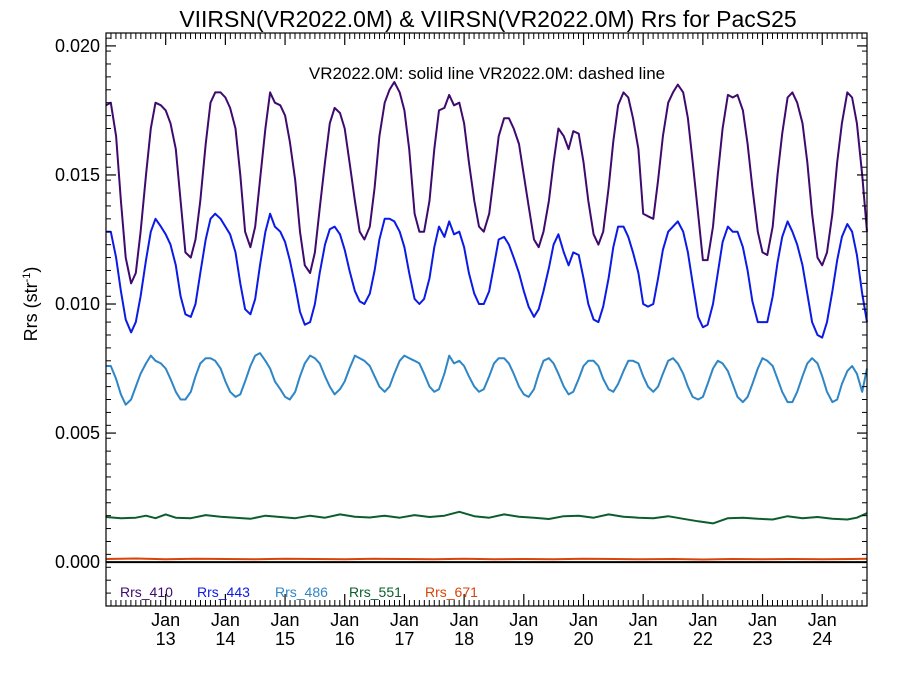 This screenshot has height=675, width=900. What do you see at coordinates (643, 639) in the screenshot?
I see `x-tick-label-year: 21` at bounding box center [643, 639].